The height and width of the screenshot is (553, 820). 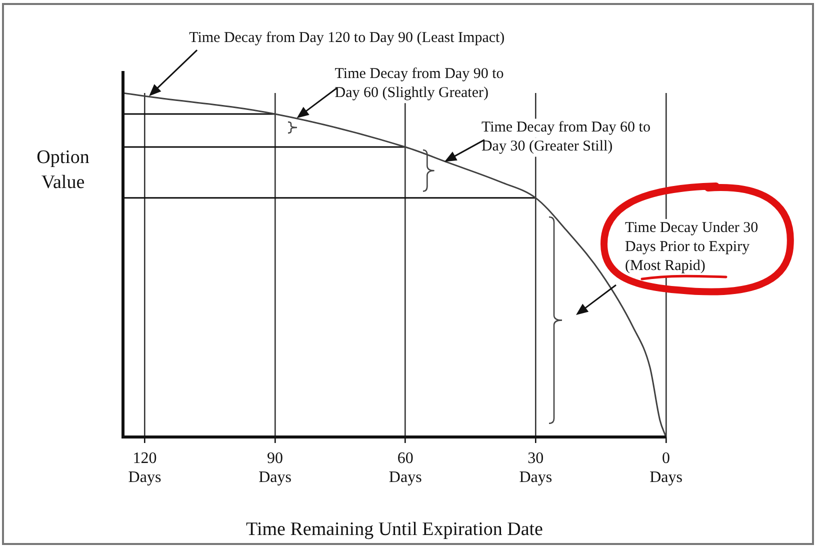 I want to click on annotation: Time Decay from Day 120 to Day 90 (Least Impact), so click(x=347, y=38).